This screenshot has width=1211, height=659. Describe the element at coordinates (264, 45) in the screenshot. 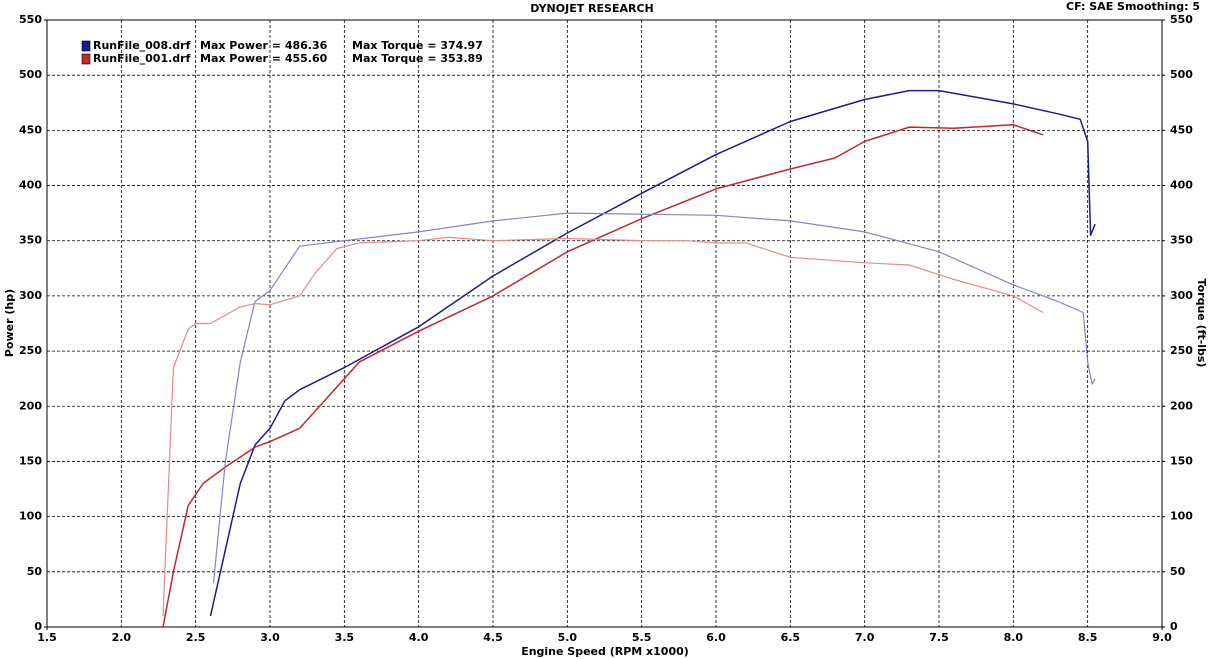

I see `legend-annotation: Max Power = 486.36` at that location.